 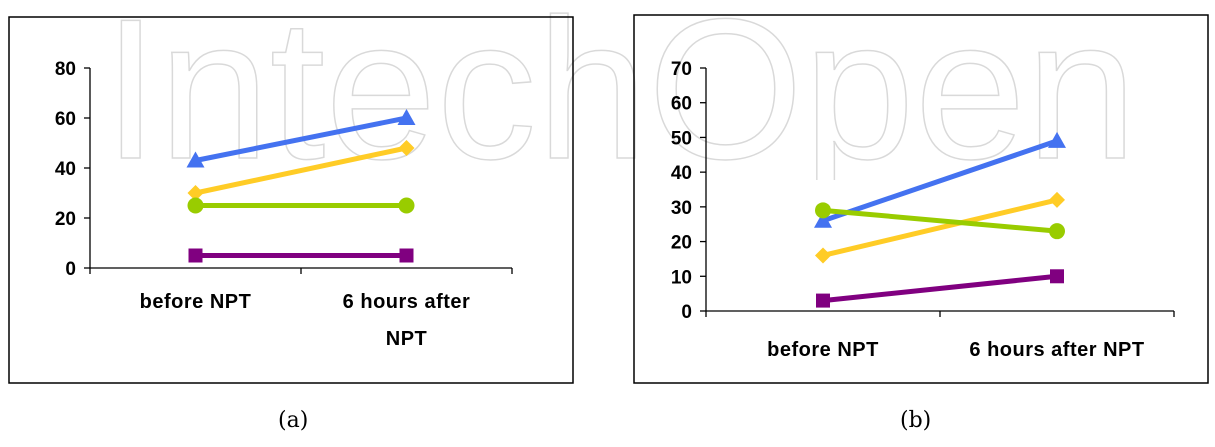 What do you see at coordinates (65, 69) in the screenshot?
I see `y-tick-label: 80` at bounding box center [65, 69].